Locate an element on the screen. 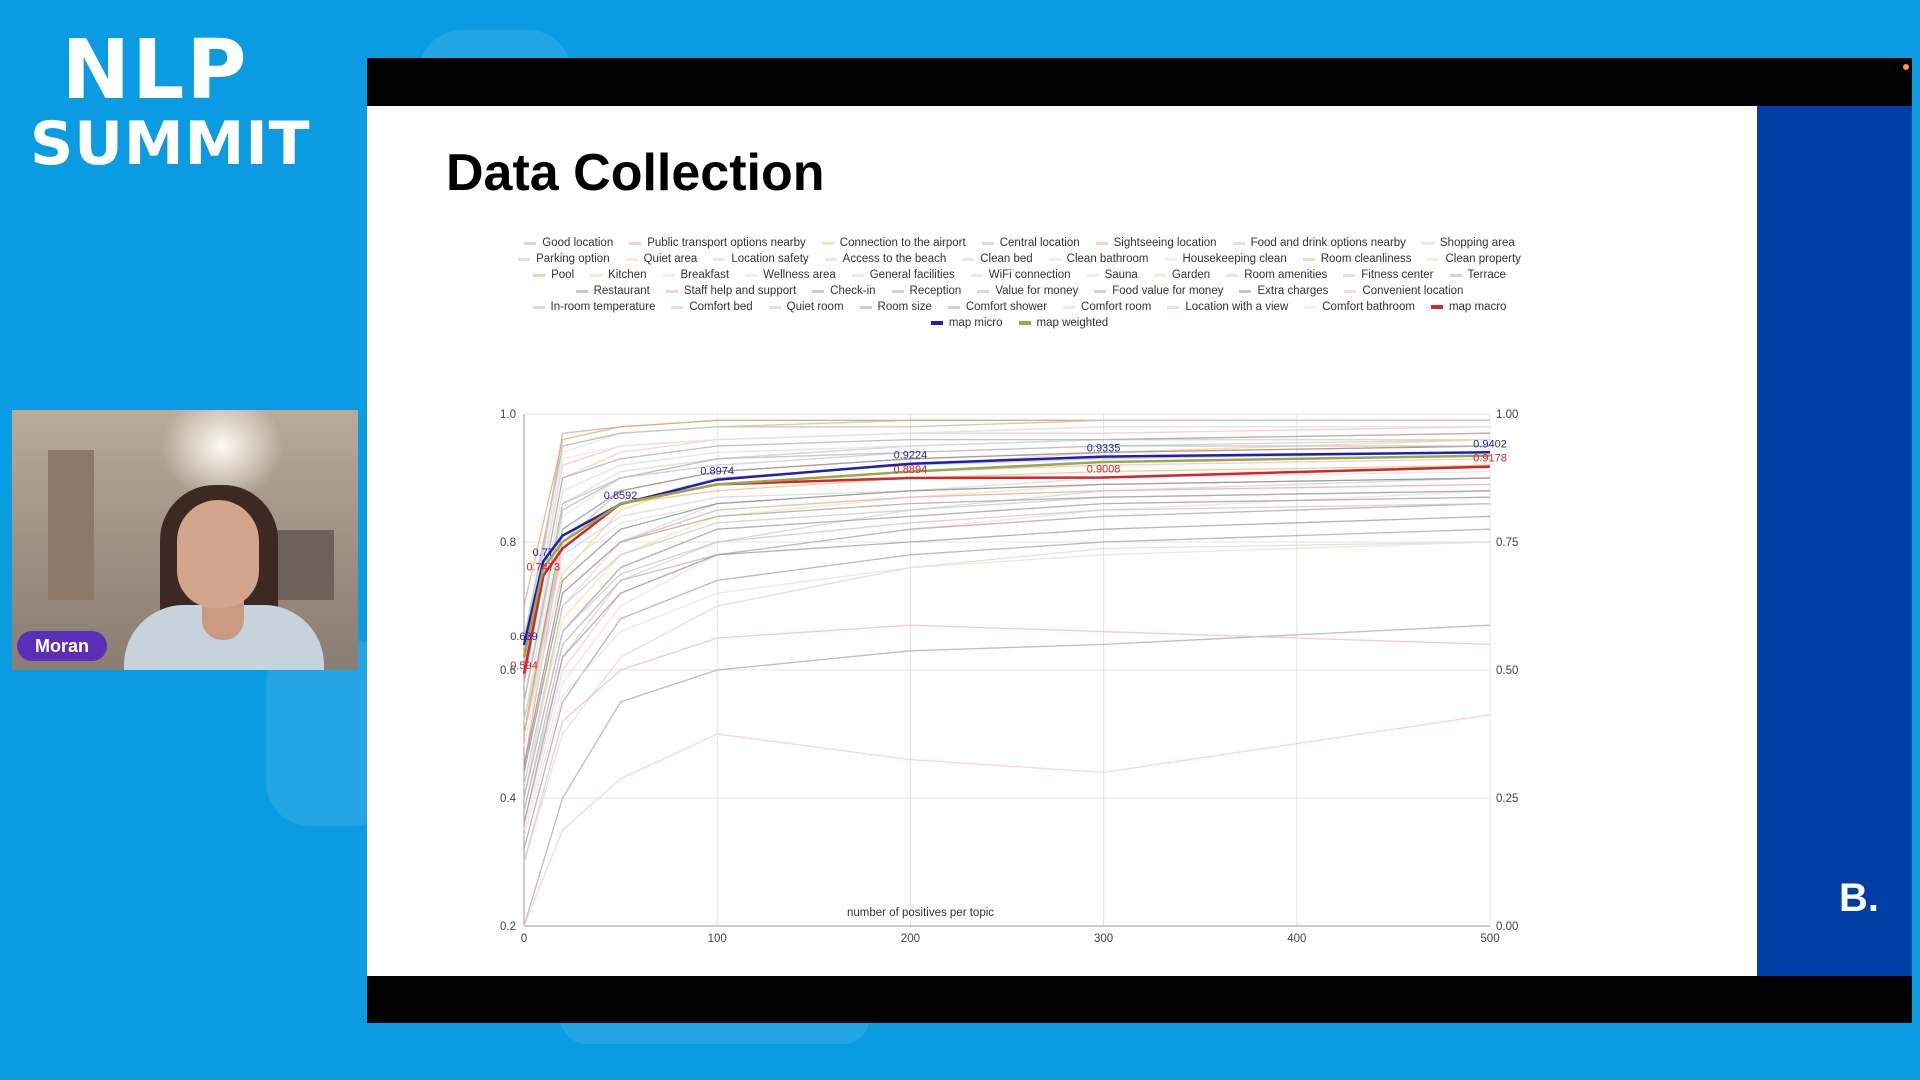 The height and width of the screenshot is (1080, 1920). legend-item: Connection to the airport is located at coordinates (893, 243).